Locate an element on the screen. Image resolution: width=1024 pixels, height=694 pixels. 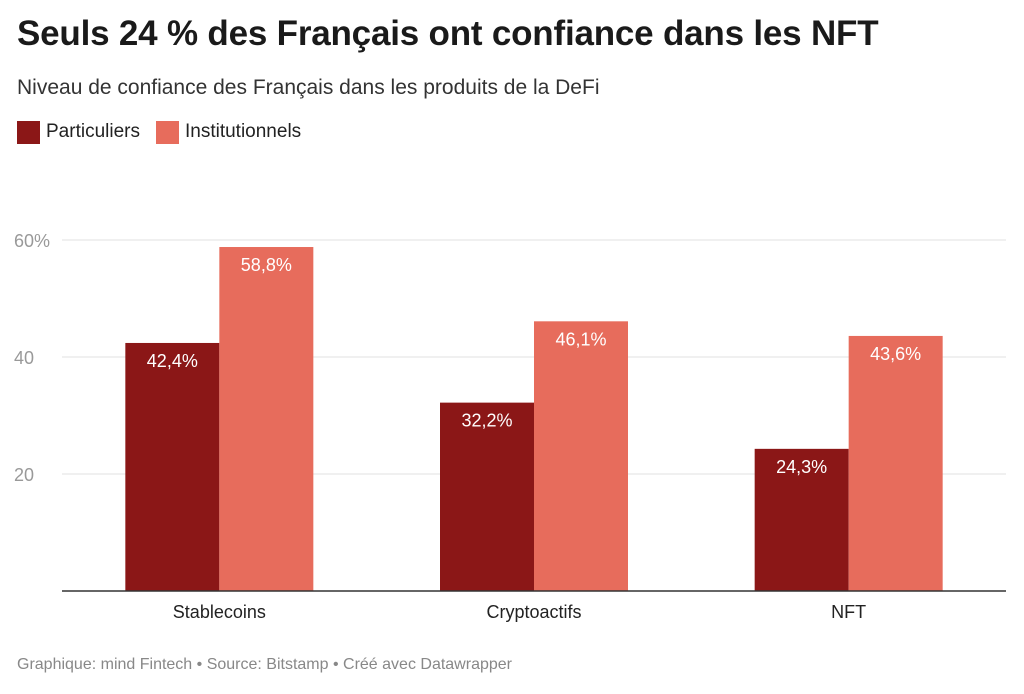
legend-label-particuliers: Particuliers is located at coordinates (93, 131).